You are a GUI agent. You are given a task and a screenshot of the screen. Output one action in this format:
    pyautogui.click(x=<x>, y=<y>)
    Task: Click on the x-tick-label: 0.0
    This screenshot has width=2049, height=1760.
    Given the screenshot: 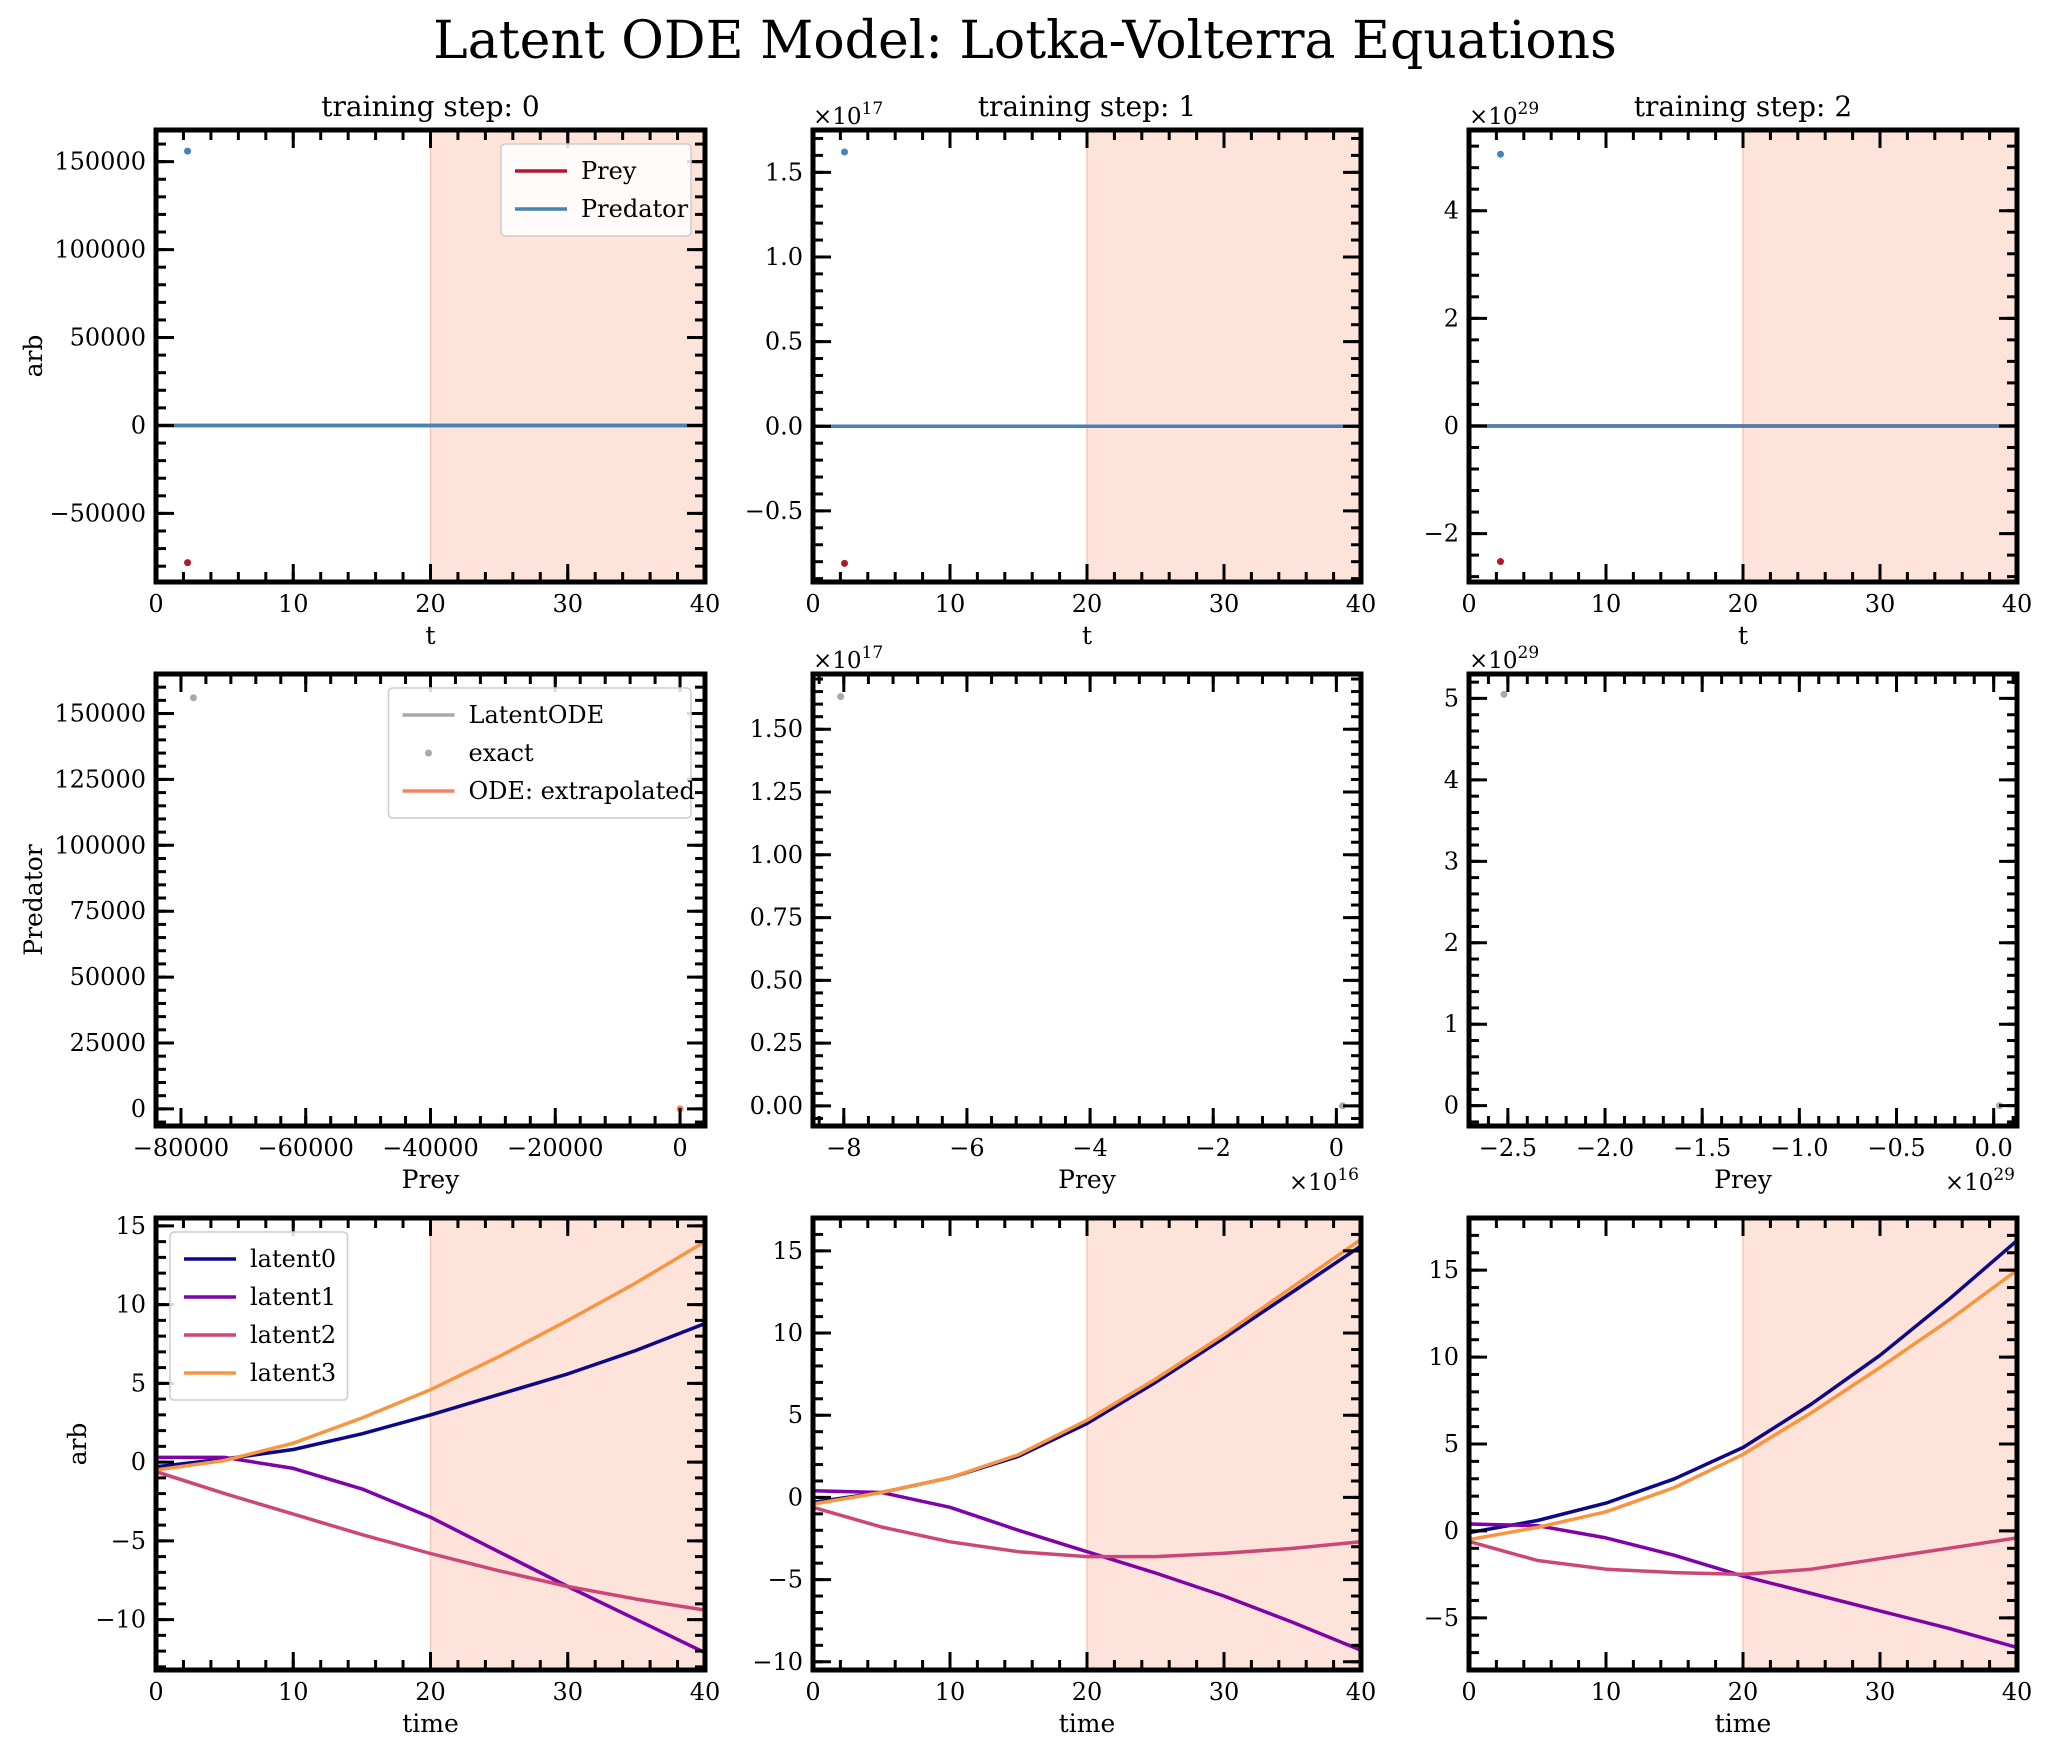 What is the action you would take?
    pyautogui.click(x=1994, y=1148)
    